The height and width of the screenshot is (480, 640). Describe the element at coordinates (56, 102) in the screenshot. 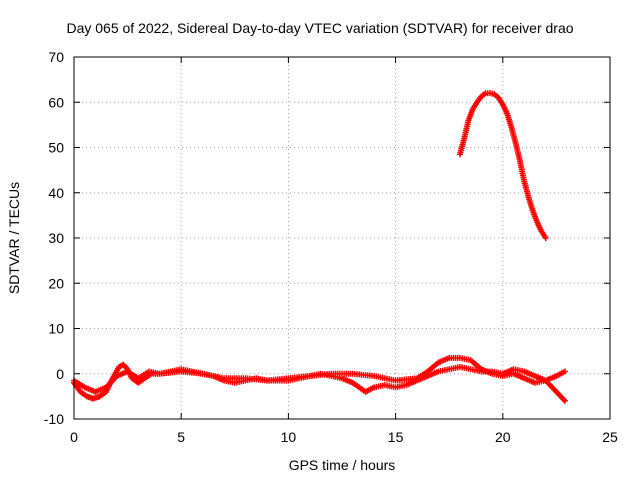

I see `y-tick-label: 60` at that location.